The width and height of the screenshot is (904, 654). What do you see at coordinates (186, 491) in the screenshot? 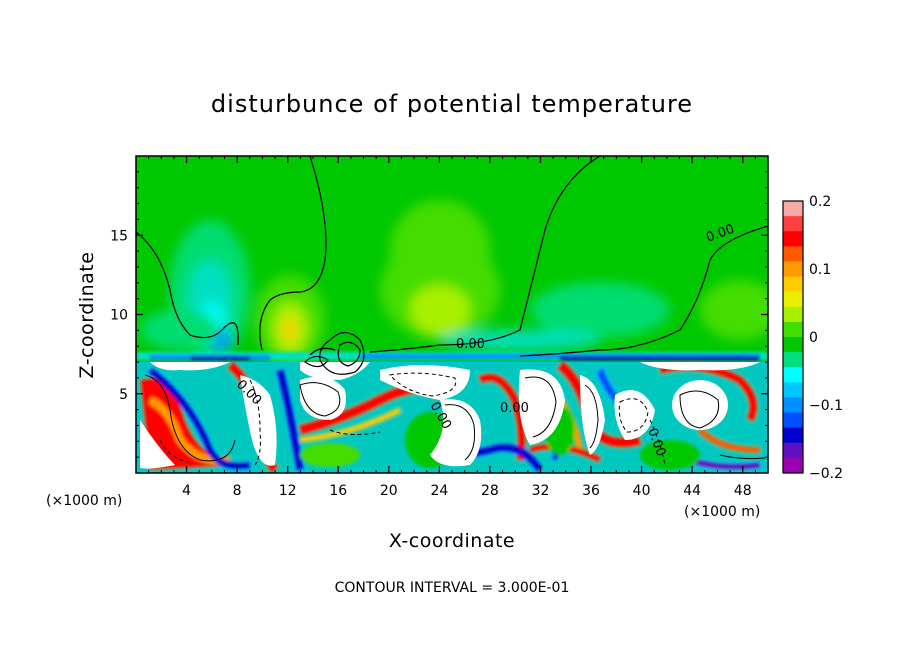
I see `x-tick-label: 4` at bounding box center [186, 491].